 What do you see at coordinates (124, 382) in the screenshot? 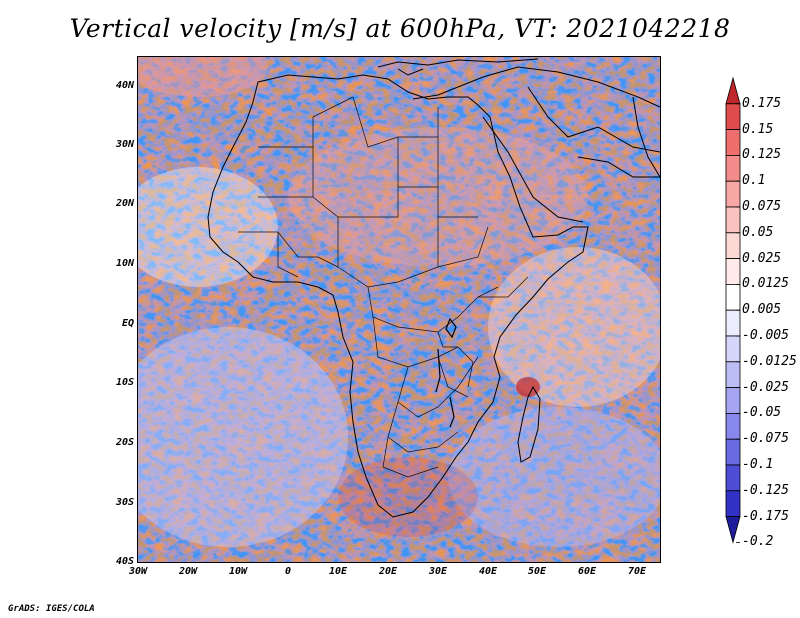
I see `lat-label-10s: 10S` at bounding box center [124, 382].